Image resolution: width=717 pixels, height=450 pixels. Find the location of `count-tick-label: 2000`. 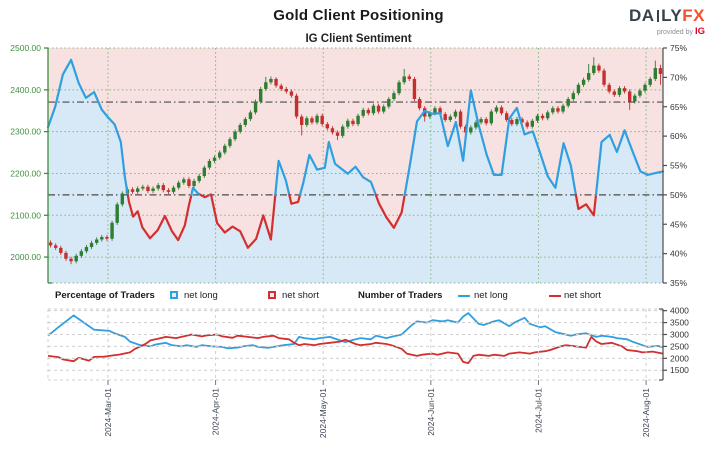

count-tick-label: 2000 is located at coordinates (679, 358).